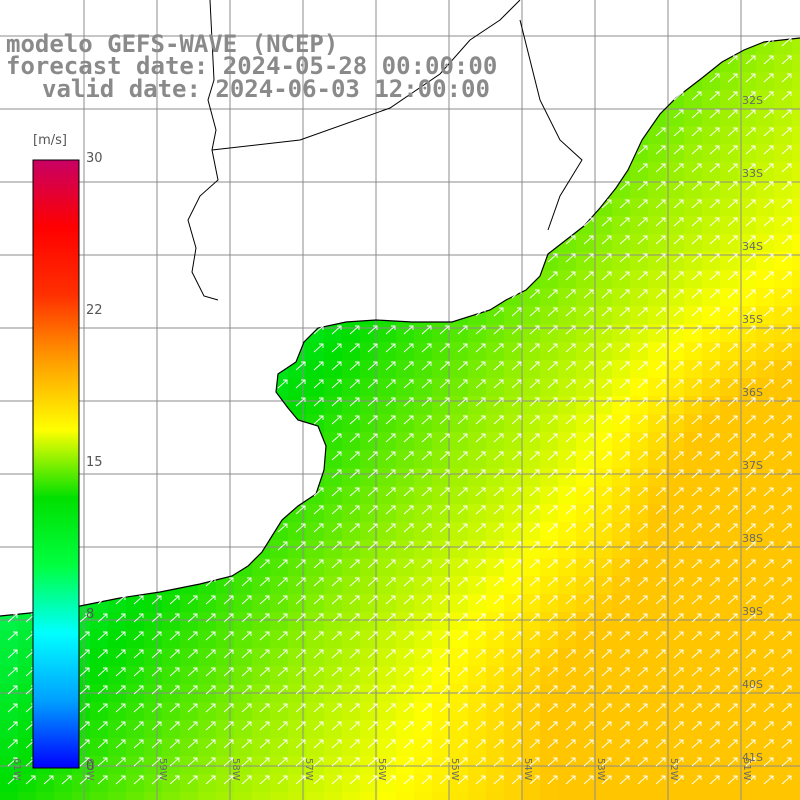 The height and width of the screenshot is (800, 800). I want to click on colorbar-label-15: 15, so click(94, 462).